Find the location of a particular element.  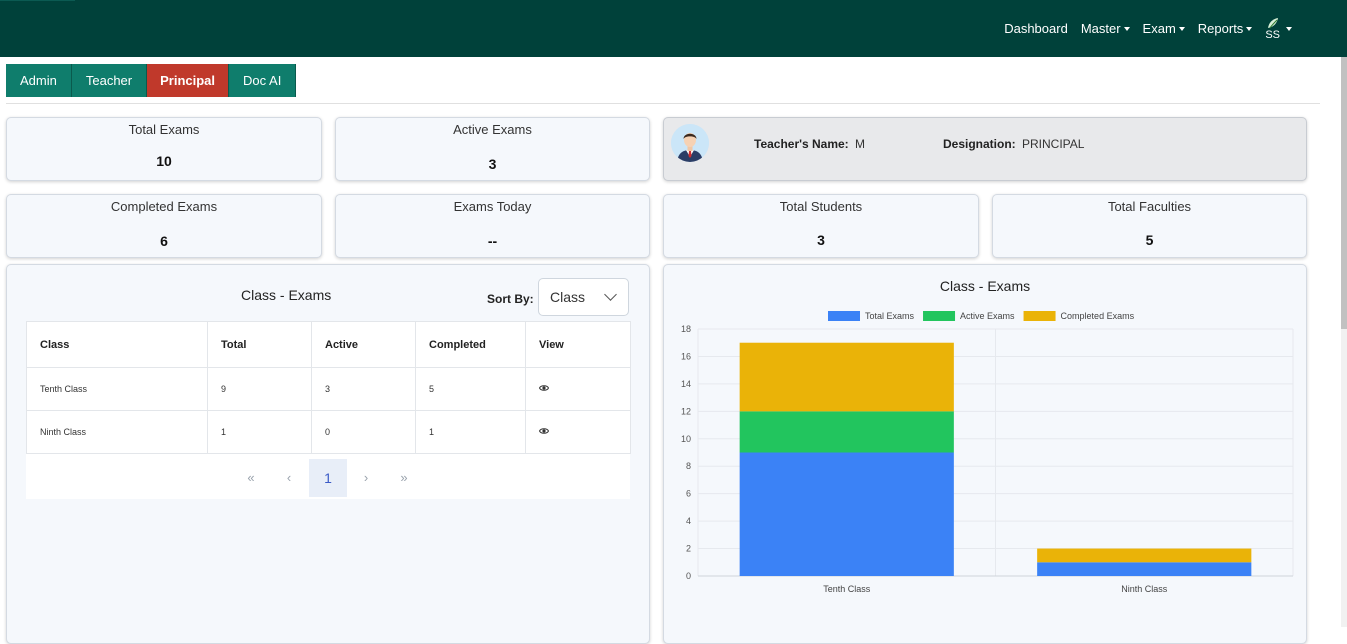

teacher-name-label: Teacher's Name: is located at coordinates (801, 144).